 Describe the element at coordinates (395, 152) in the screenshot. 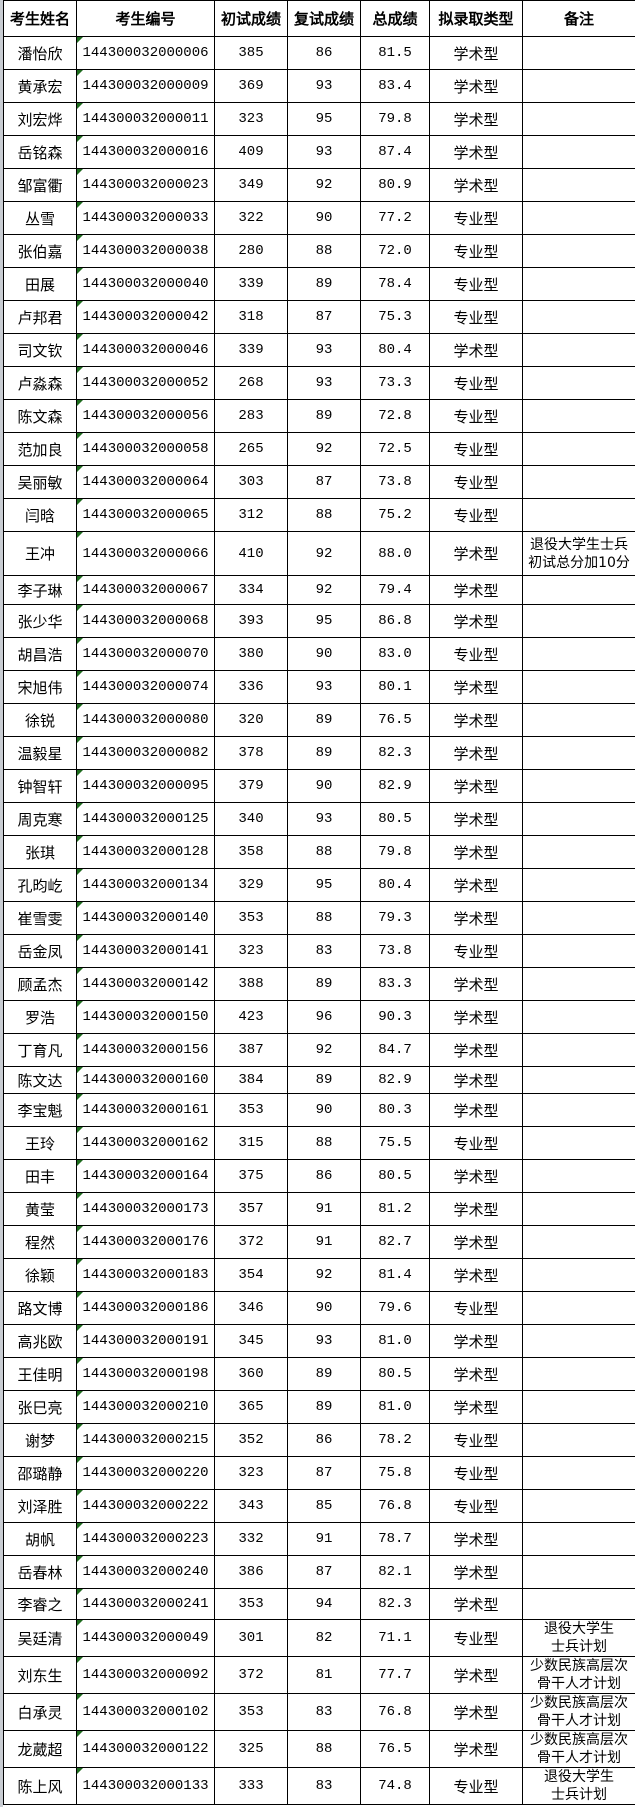

I see `total-score-cell: 87.4` at that location.